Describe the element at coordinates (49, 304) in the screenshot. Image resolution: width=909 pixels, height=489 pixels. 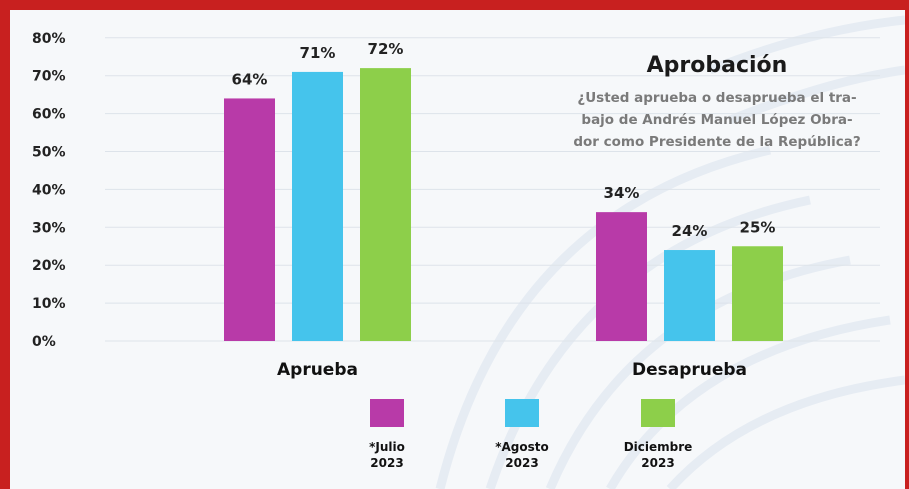
I see `y-tick-label: 10%` at that location.